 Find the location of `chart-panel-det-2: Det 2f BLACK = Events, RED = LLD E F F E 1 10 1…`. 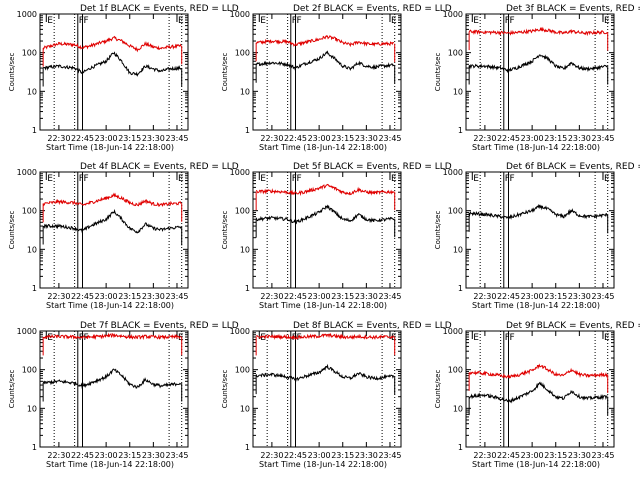

chart-panel-det-2: Det 2f BLACK = Events, RED = LLD E F F E 1 10 1… is located at coordinates (336, 78).